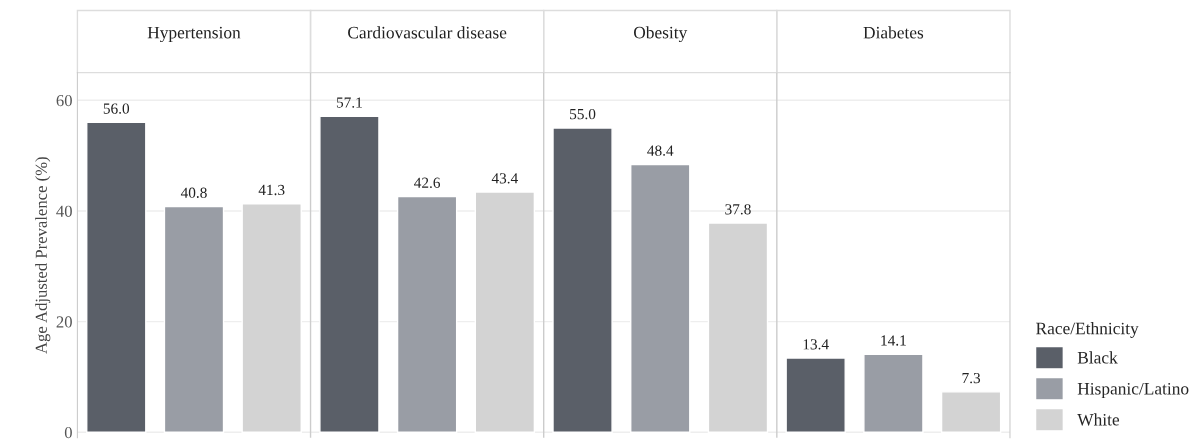 This screenshot has height=440, width=1191. What do you see at coordinates (583, 114) in the screenshot?
I see `data-label: 55.0` at bounding box center [583, 114].